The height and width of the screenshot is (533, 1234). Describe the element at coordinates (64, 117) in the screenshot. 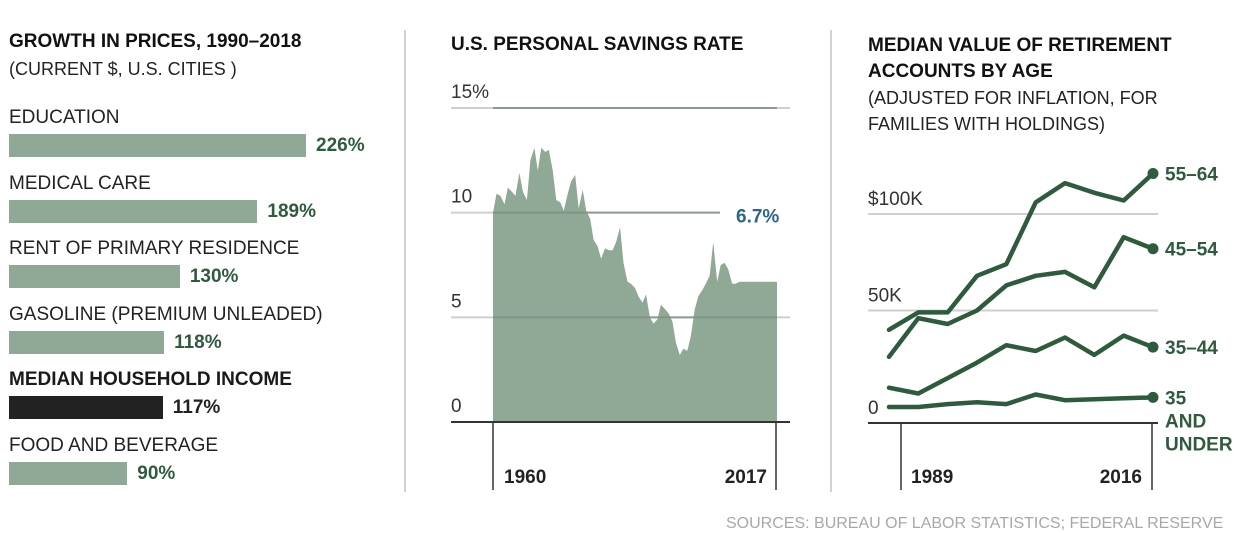

I see `bar-category-label: EDUCATION` at that location.